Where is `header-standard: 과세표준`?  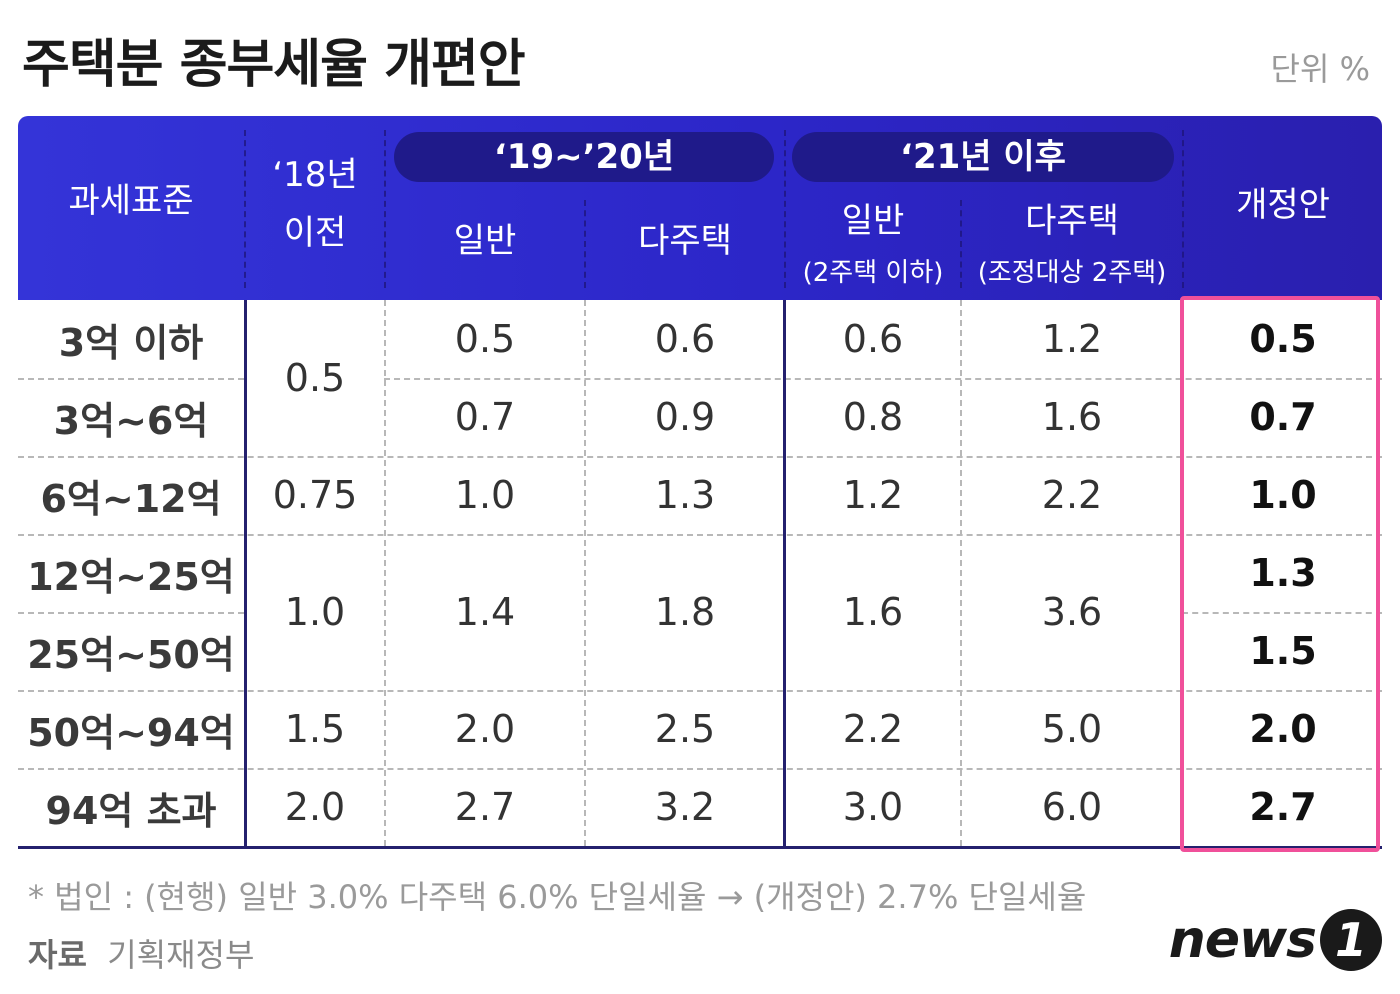 header-standard: 과세표준 is located at coordinates (131, 201).